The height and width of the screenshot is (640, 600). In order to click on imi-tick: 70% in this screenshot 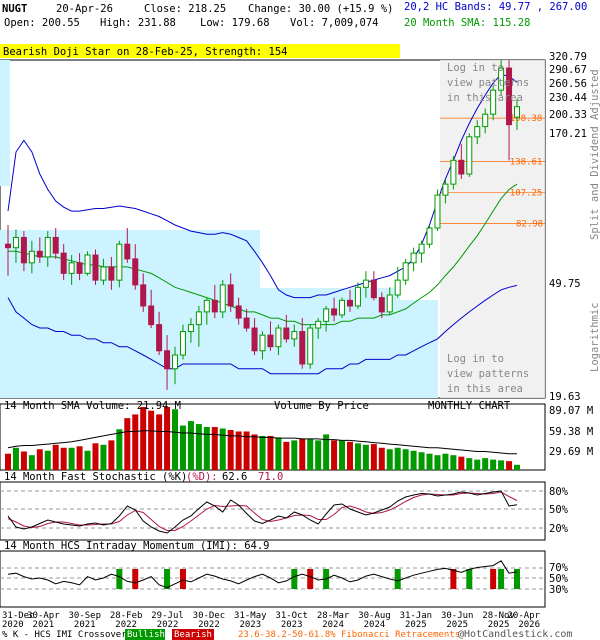, I will do `click(559, 568)`.